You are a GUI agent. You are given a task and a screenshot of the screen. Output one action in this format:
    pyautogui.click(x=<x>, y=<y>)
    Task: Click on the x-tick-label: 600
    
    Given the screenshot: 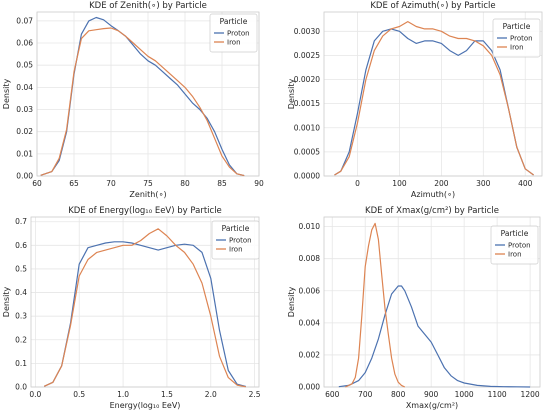 What is the action you would take?
    pyautogui.click(x=332, y=394)
    